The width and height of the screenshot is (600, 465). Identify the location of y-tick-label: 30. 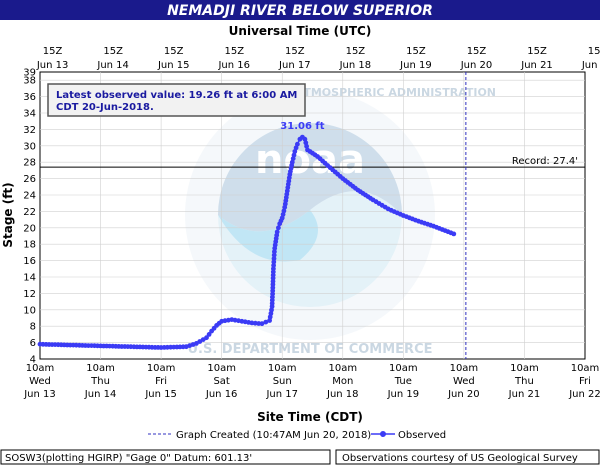
(29, 146).